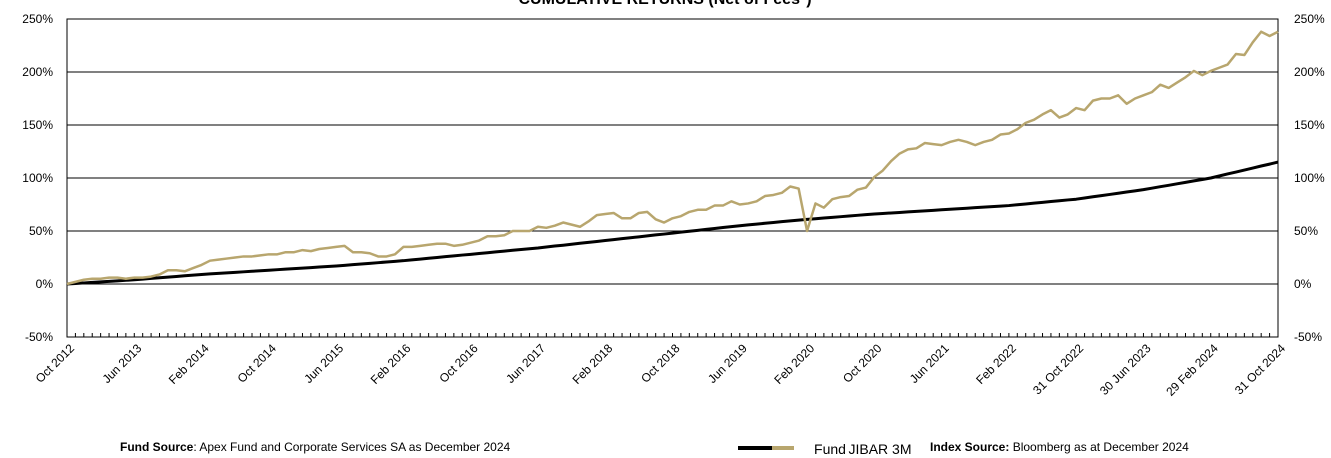 The width and height of the screenshot is (1331, 458). Describe the element at coordinates (830, 449) in the screenshot. I see `legend-label: Fund` at that location.